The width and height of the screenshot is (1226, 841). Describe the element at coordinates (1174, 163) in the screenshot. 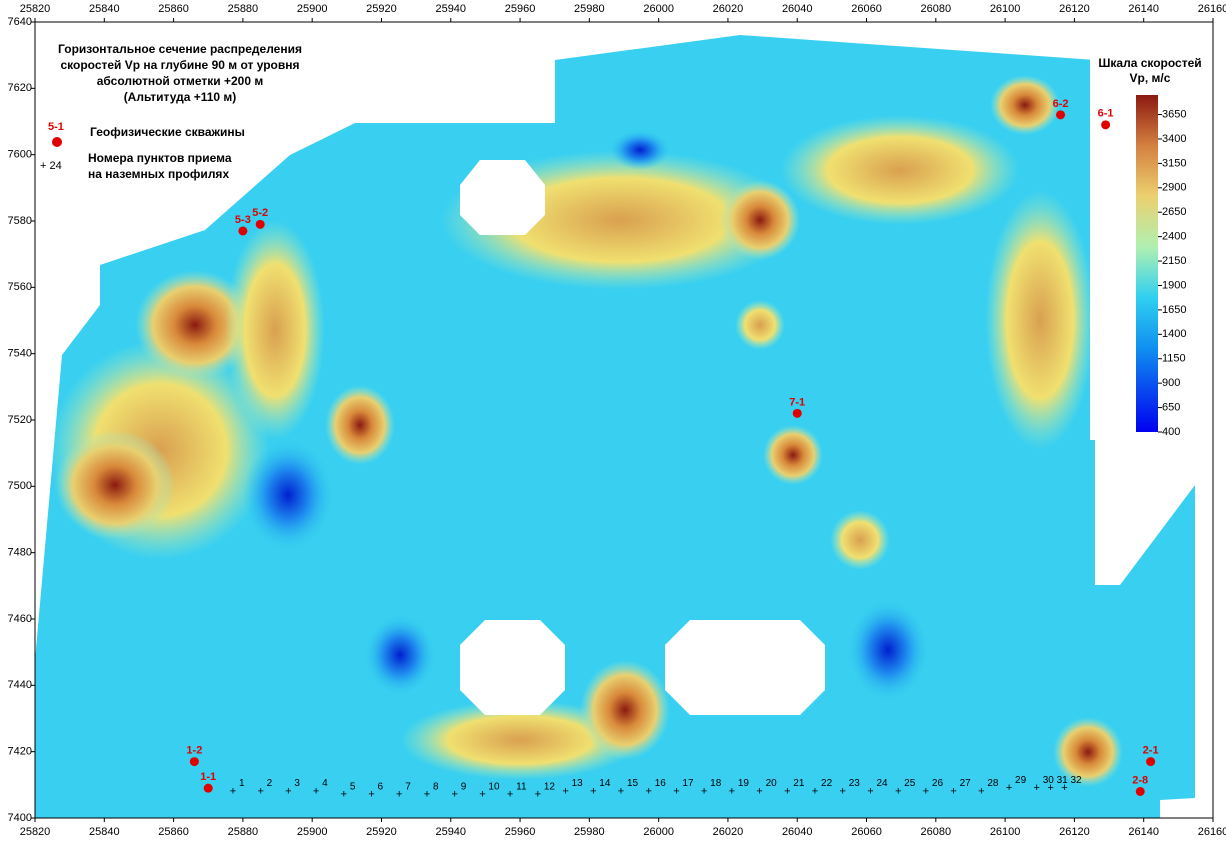

I see `colorbar-tick-label: 3150` at that location.